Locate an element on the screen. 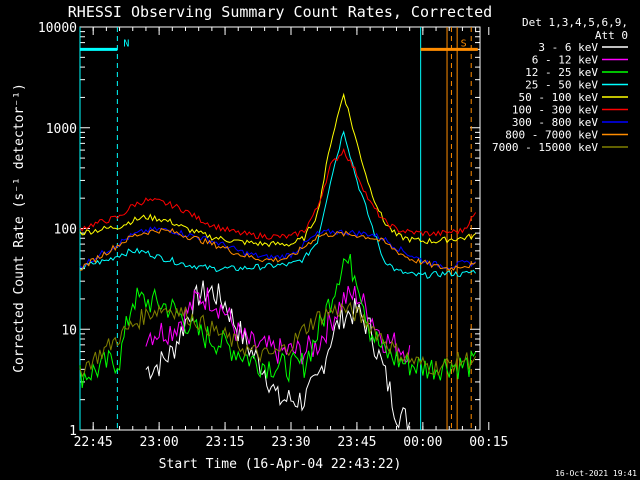 The height and width of the screenshot is (480, 640). legend-header-line-2: Att 0 is located at coordinates (611, 35).